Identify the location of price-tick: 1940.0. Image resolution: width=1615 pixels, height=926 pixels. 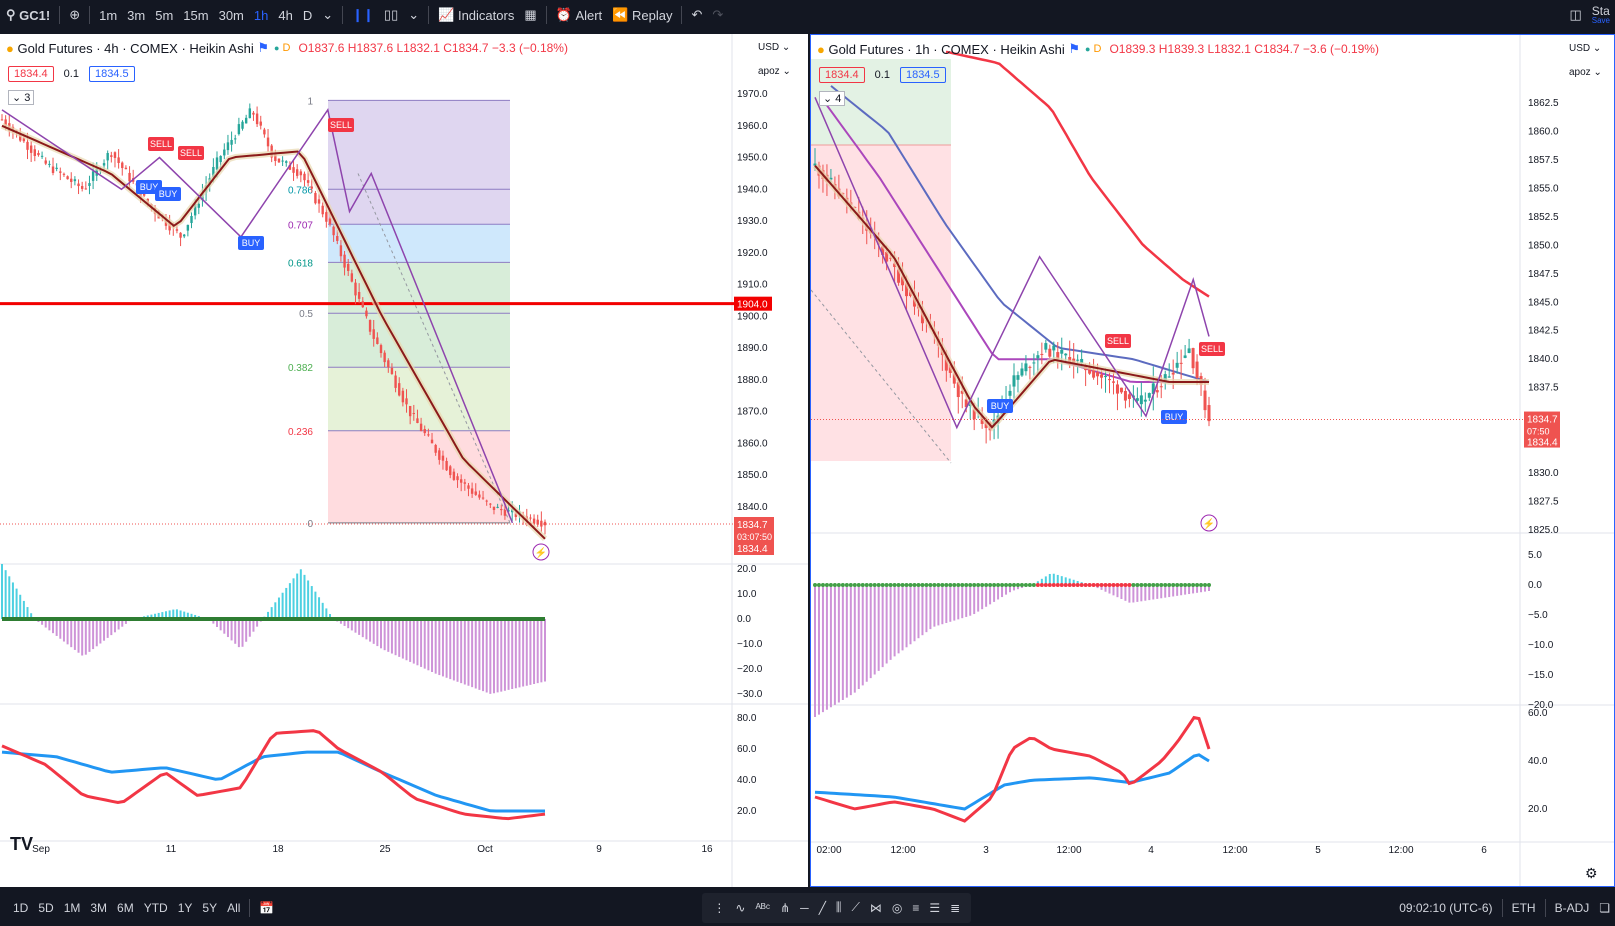
(752, 189).